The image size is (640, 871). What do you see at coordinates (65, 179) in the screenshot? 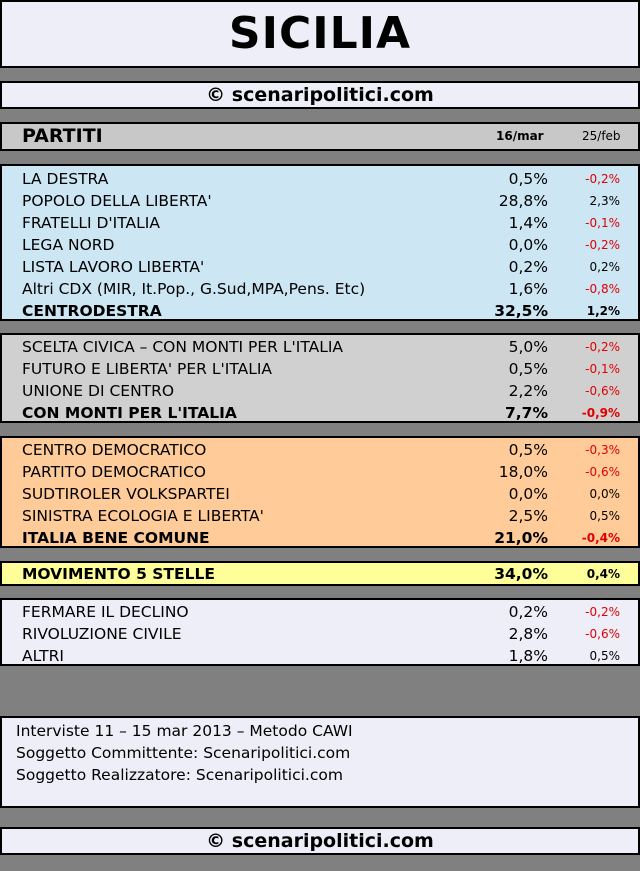
I see `party-name: LA DESTRA` at bounding box center [65, 179].